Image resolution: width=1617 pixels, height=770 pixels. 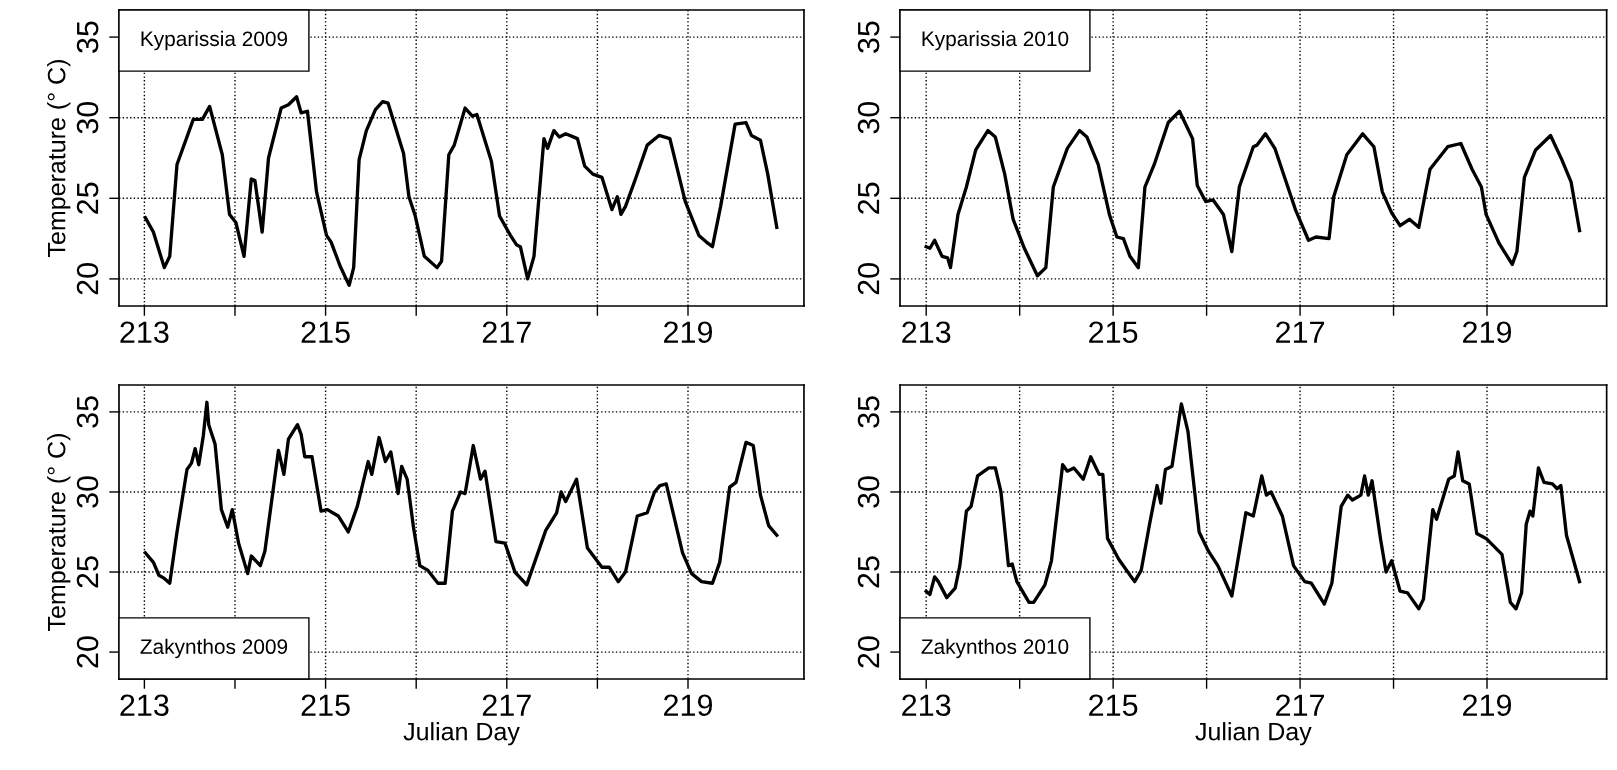 What do you see at coordinates (214, 40) in the screenshot?
I see `text: Kyparissia 2009` at bounding box center [214, 40].